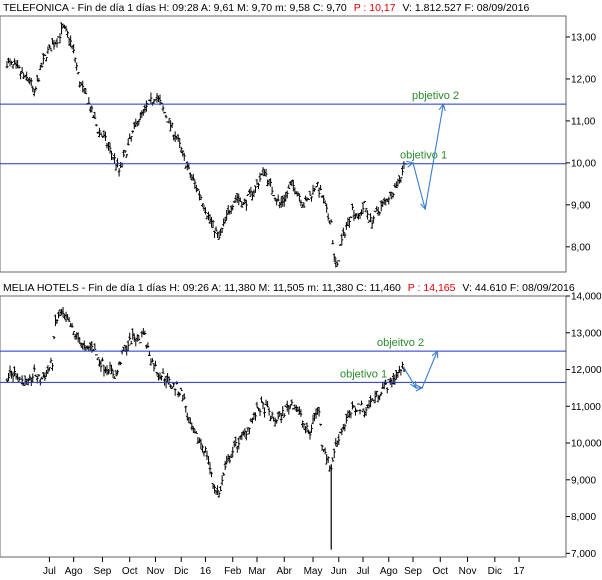 Image resolution: width=602 pixels, height=580 pixels. I want to click on panel1-ytick-label: 10,00, so click(583, 163).